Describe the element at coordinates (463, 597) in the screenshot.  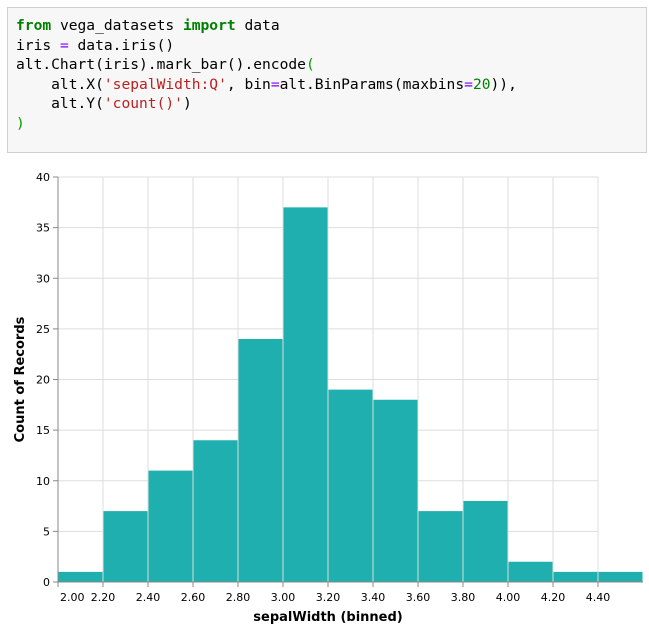
I see `x-tick-label: 3.80` at that location.